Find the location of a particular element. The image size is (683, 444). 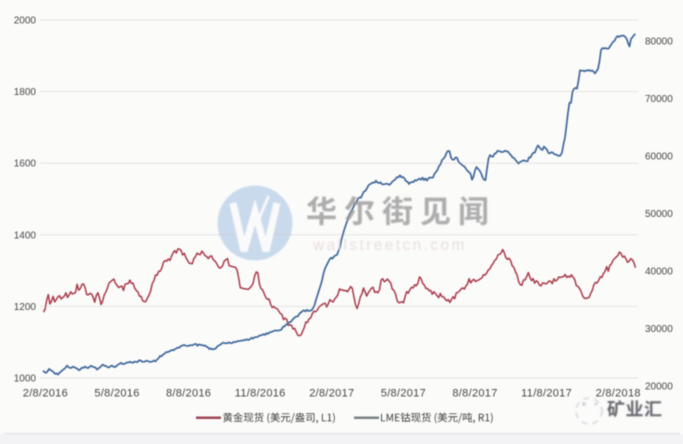

svg-text: wallstreetcn.com is located at coordinates (389, 245).